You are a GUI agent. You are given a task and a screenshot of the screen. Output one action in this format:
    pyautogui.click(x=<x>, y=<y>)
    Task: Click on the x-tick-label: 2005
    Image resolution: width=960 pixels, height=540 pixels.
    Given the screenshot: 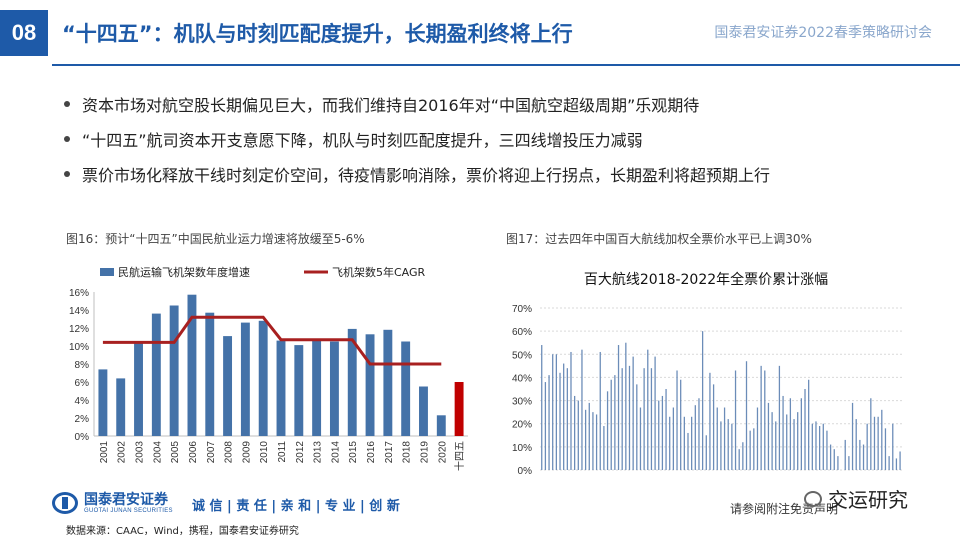 What is the action you would take?
    pyautogui.click(x=175, y=452)
    